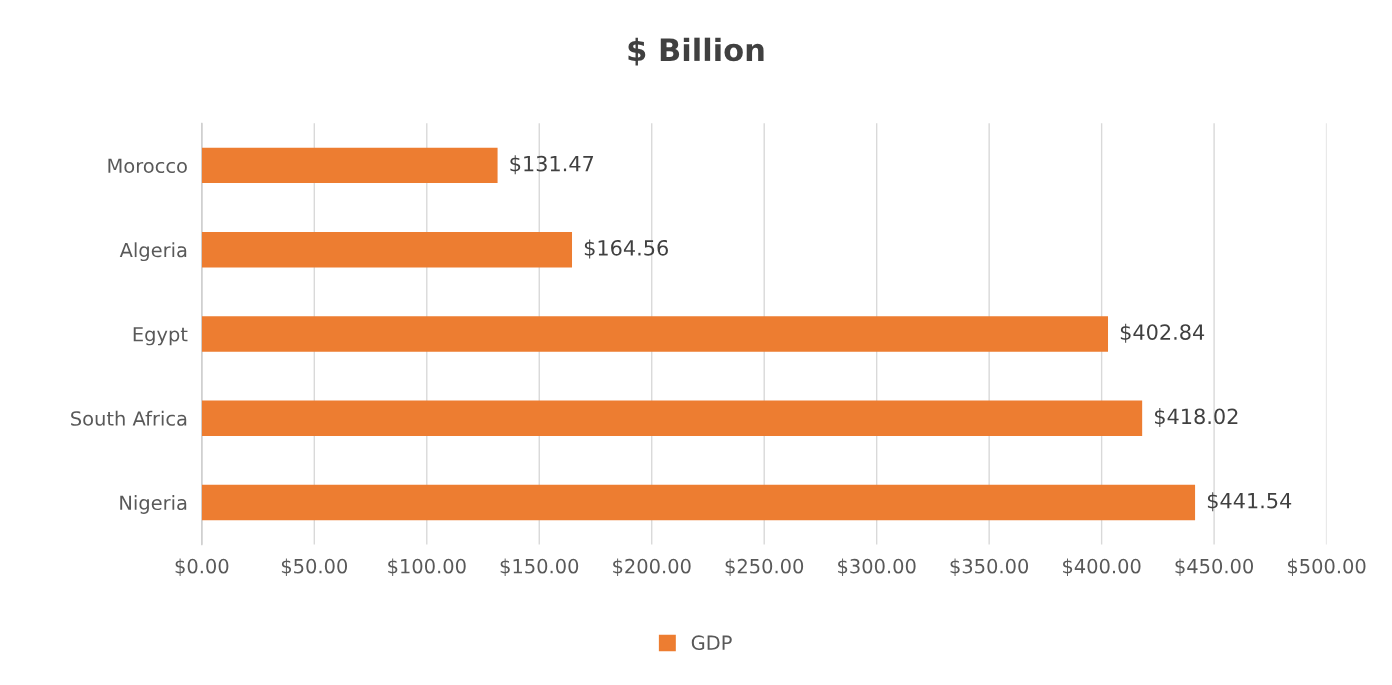  I want to click on data-label: $441.54, so click(1249, 502).